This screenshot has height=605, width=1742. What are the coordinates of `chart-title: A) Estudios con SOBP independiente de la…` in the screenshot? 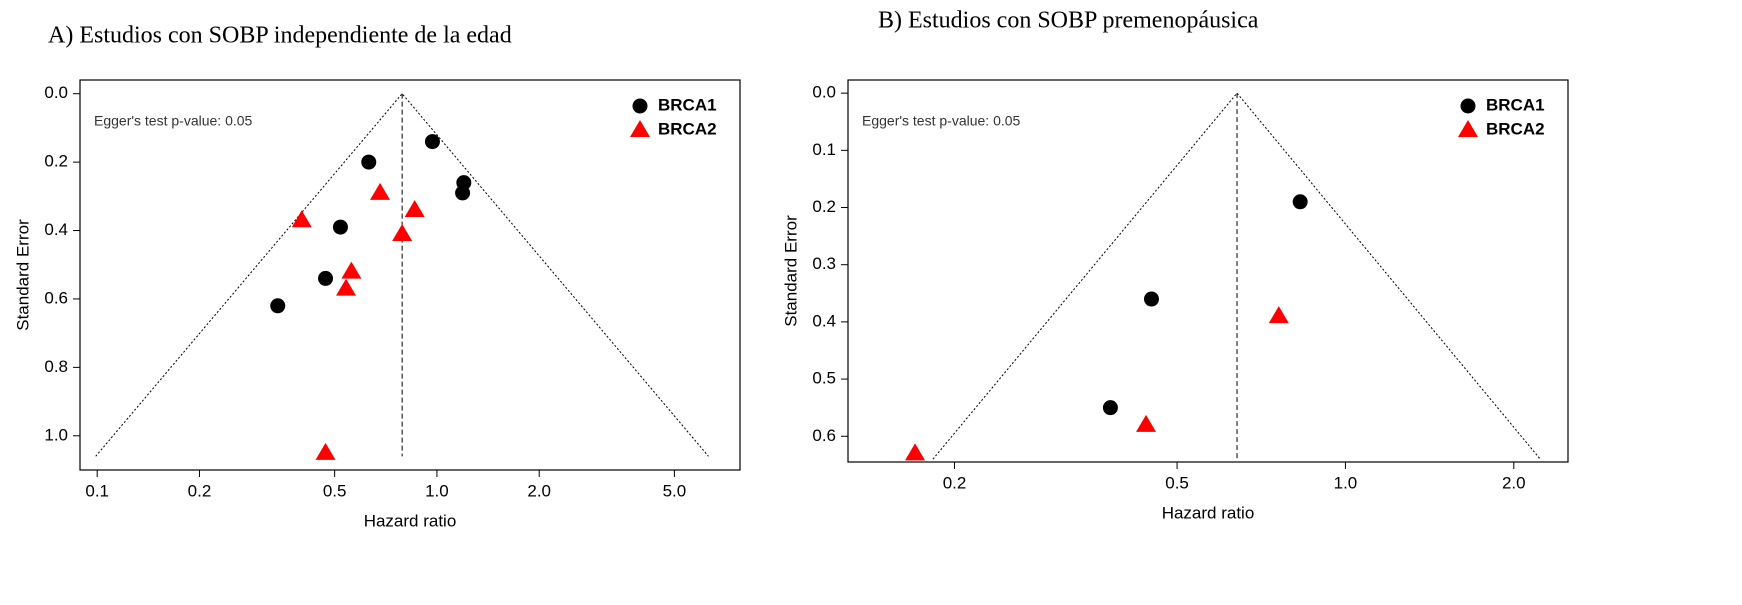 It's located at (280, 36).